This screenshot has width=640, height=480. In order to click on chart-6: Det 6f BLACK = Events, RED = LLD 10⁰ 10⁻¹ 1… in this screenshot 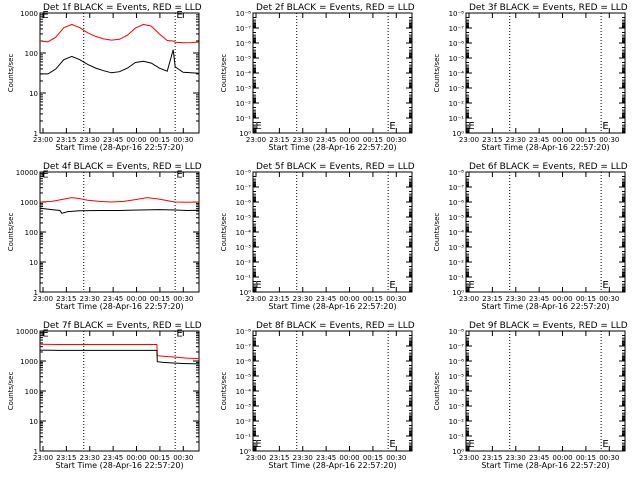, I will do `click(530, 236)`.